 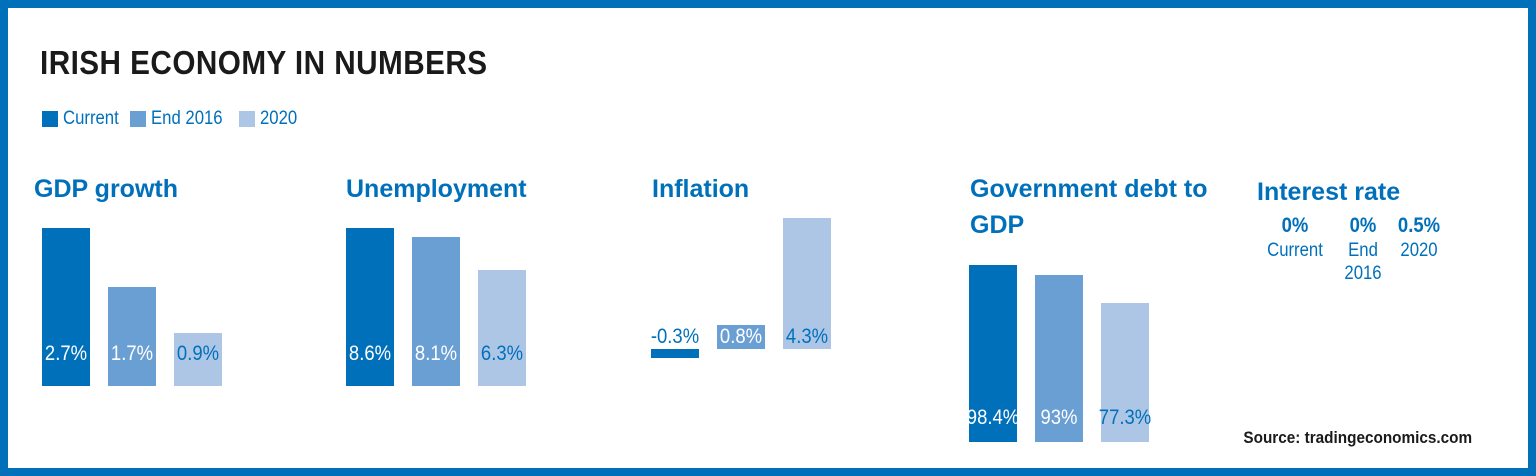 I want to click on data-label-unemployment-2020: 6.3%, so click(x=502, y=353).